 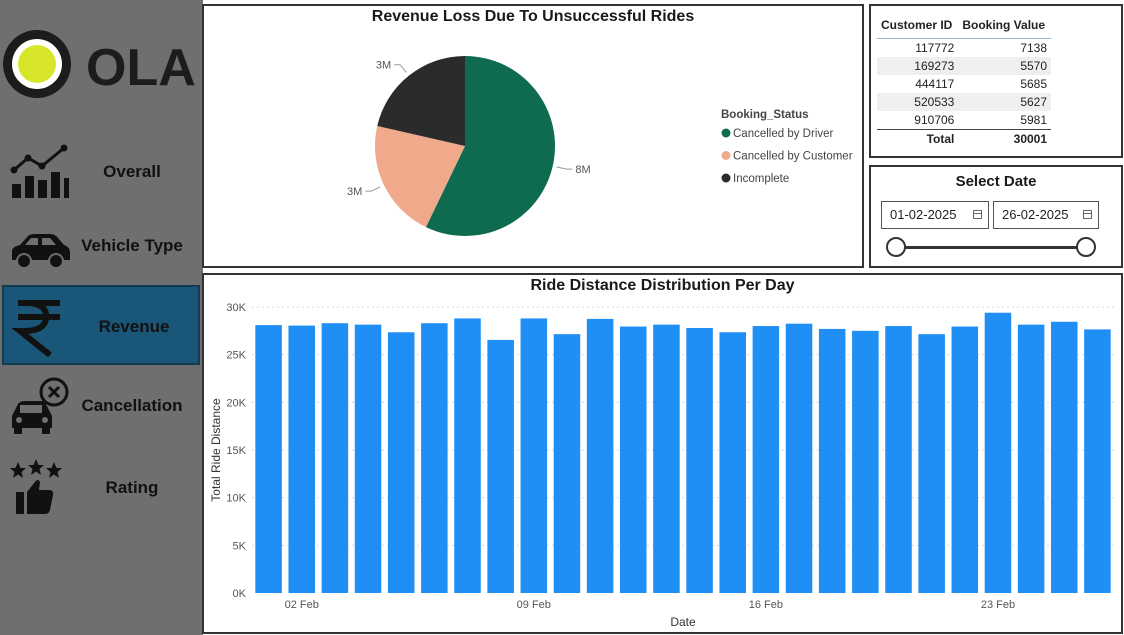 I want to click on nav-label-vehicle-type: Vehicle Type, so click(x=132, y=245).